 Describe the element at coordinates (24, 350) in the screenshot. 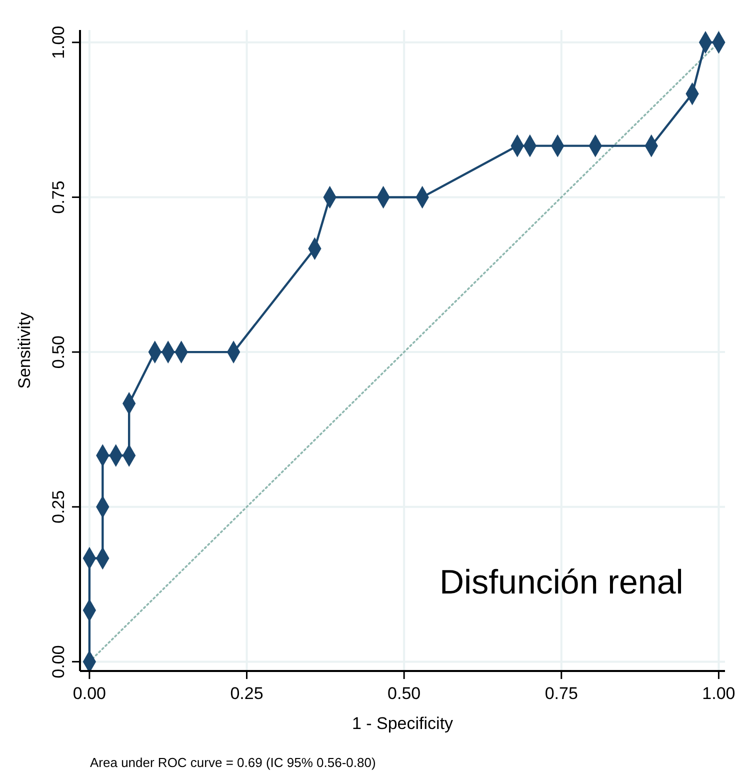

I see `y-axis-title: Sensitivity` at that location.